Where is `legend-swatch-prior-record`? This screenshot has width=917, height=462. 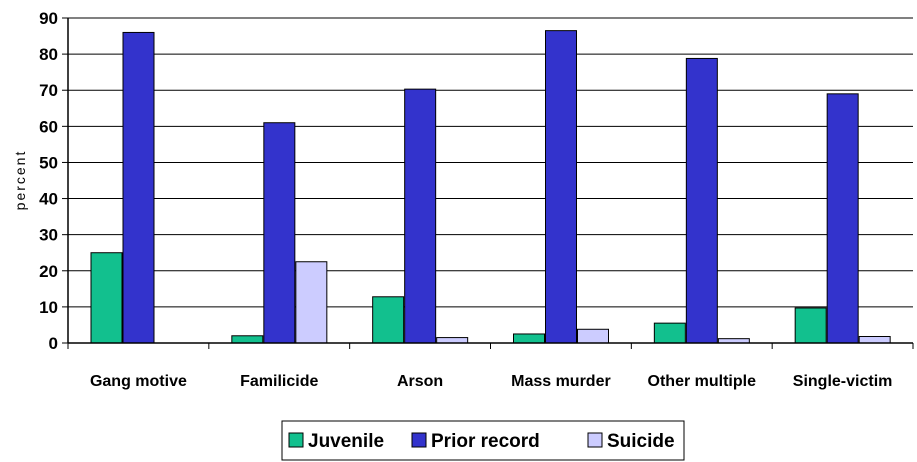
legend-swatch-prior-record is located at coordinates (419, 440).